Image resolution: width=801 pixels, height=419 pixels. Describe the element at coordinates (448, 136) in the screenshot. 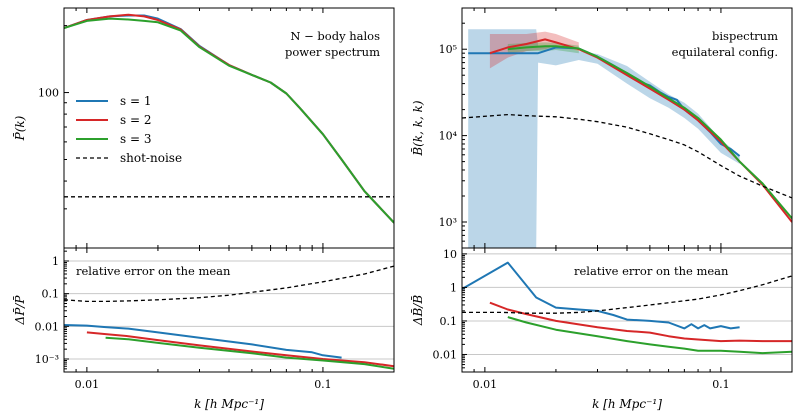

I see `y-tick-label: 10⁴` at that location.